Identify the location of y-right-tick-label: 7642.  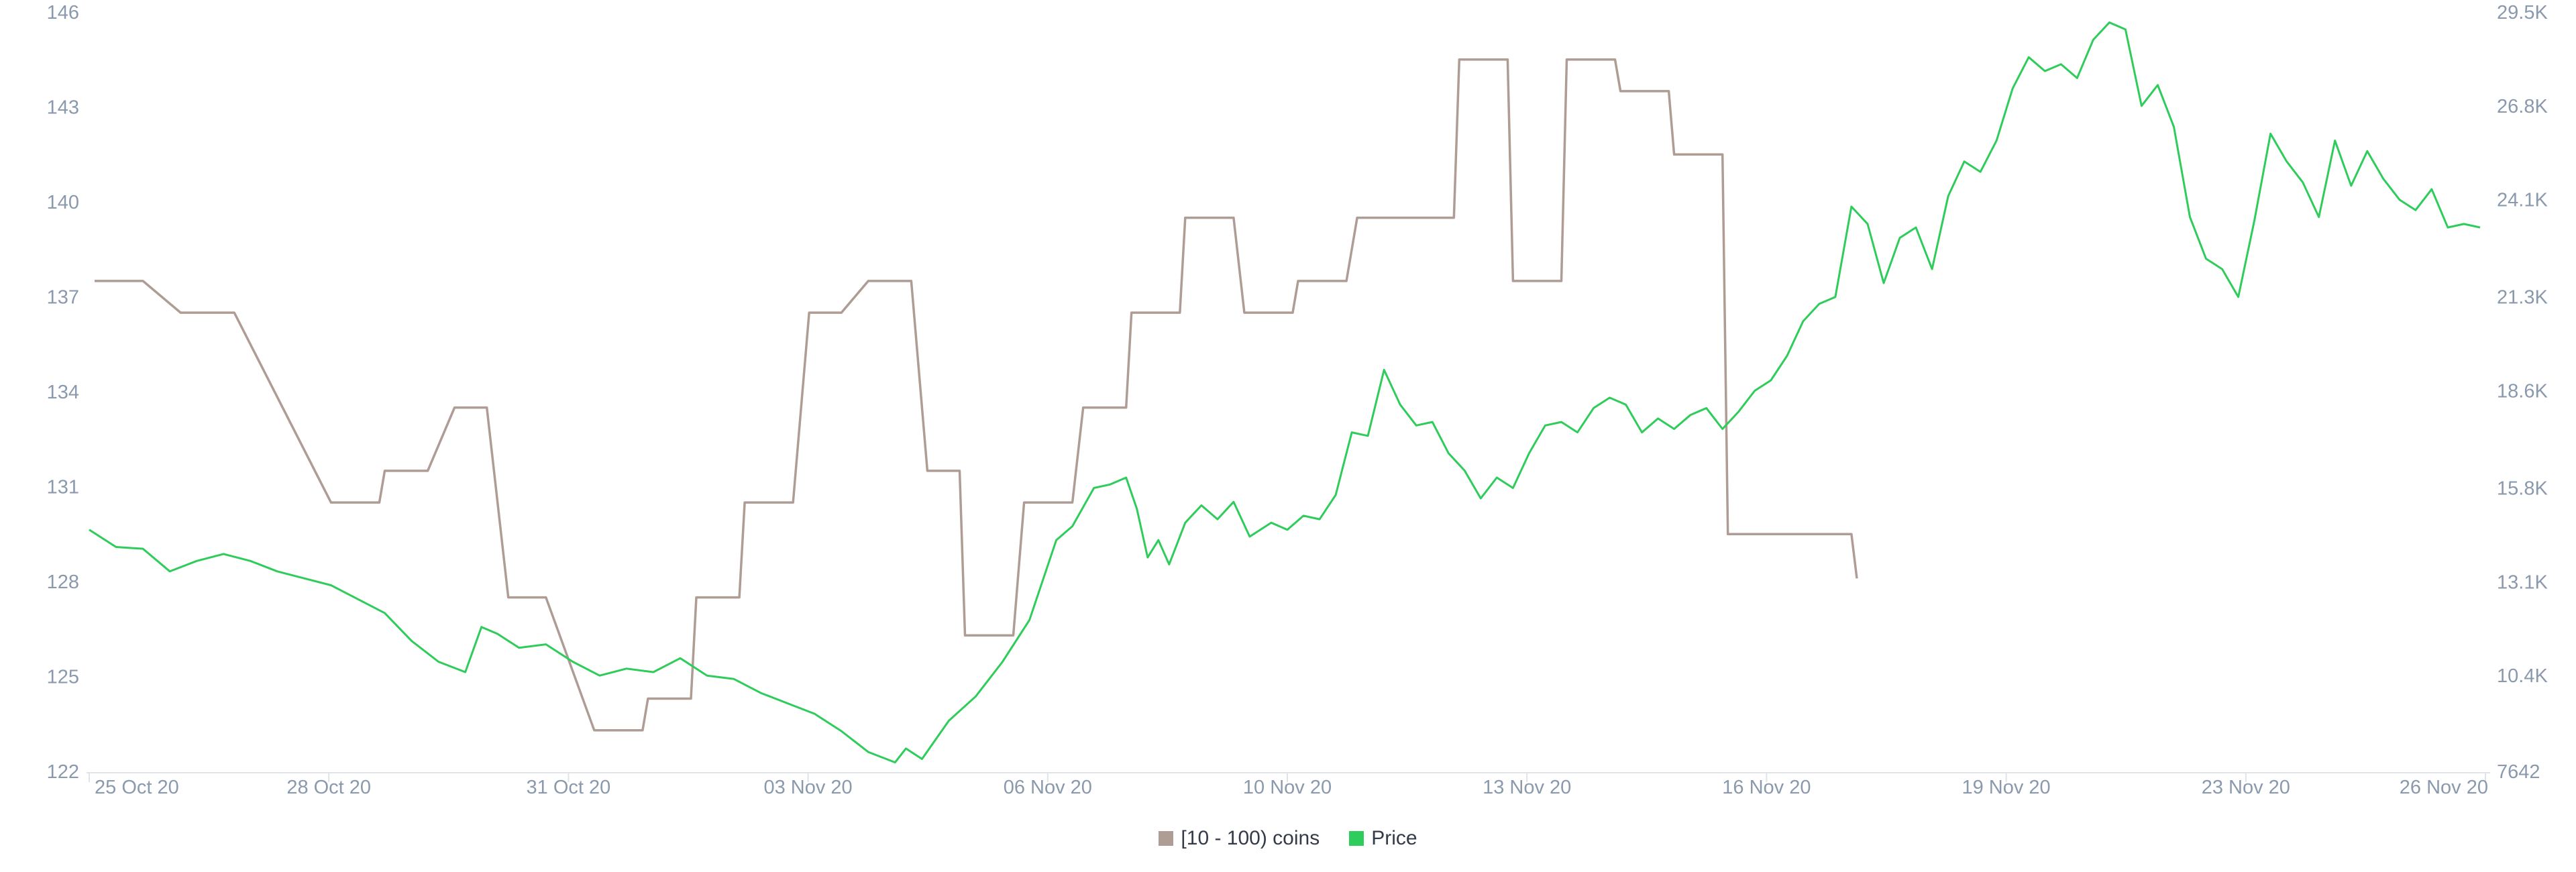
(2518, 772).